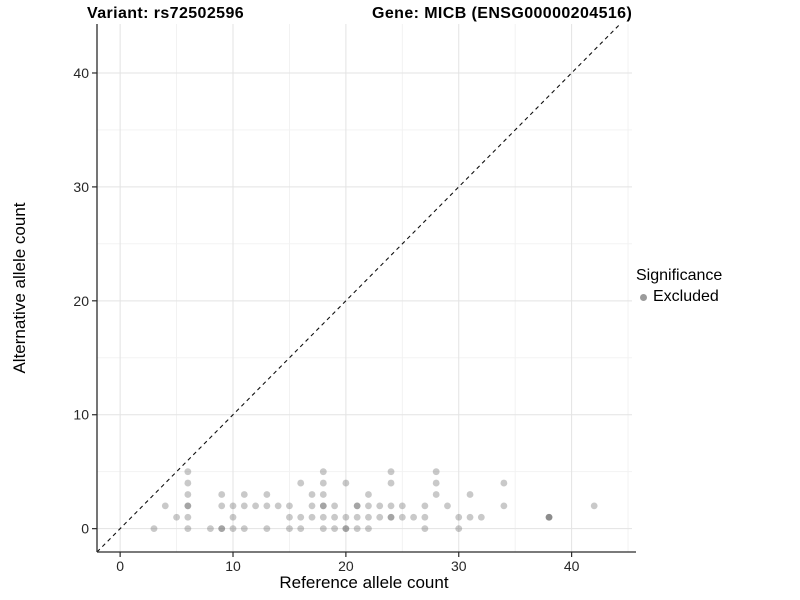  Describe the element at coordinates (364, 582) in the screenshot. I see `x-axis-title: Reference allele count` at that location.